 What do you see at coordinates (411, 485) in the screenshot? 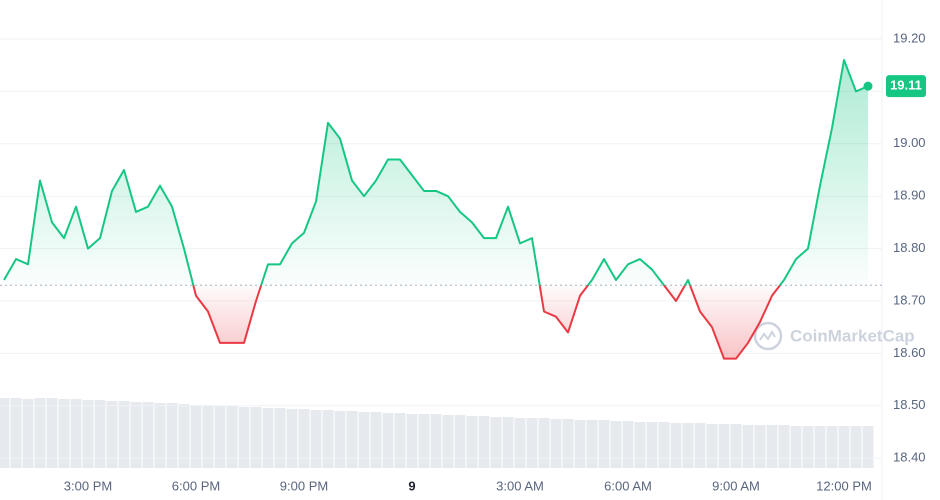
I see `x-tick-label: 9` at bounding box center [411, 485].